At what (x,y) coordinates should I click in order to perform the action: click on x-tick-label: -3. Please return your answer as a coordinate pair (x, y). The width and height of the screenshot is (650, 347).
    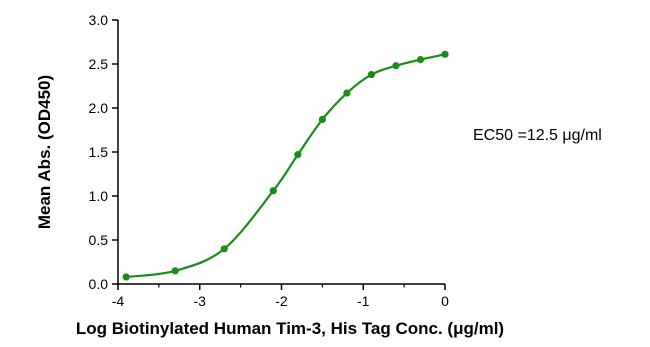
    Looking at the image, I should click on (200, 301).